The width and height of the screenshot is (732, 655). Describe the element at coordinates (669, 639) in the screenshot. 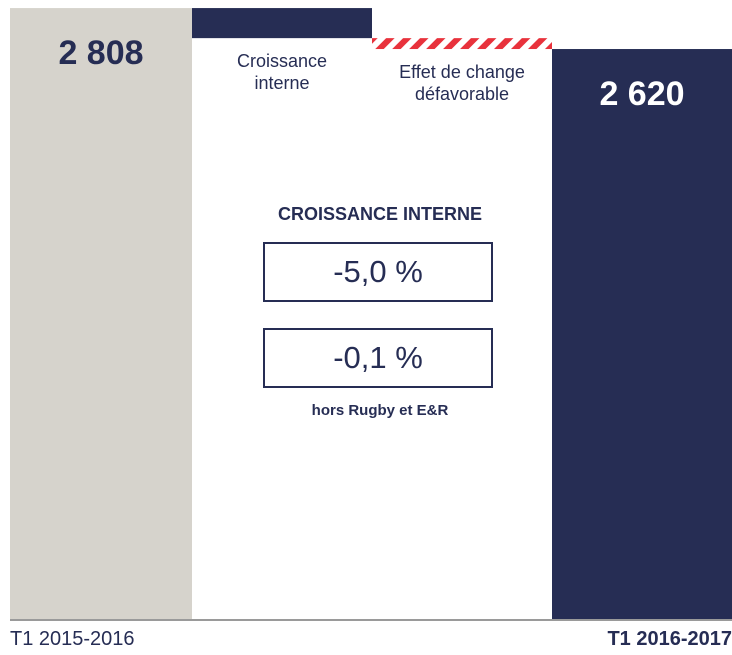

I see `x-tick-label: T1 2016-2017` at that location.